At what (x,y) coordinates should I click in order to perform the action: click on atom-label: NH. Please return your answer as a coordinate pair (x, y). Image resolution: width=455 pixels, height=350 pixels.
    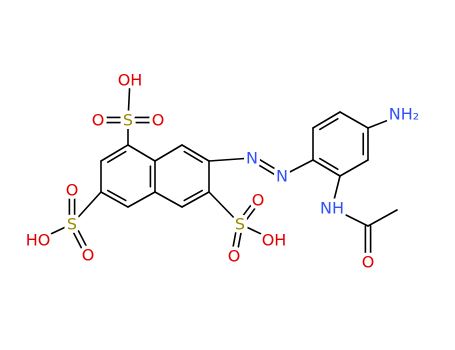
    Looking at the image, I should click on (332, 208).